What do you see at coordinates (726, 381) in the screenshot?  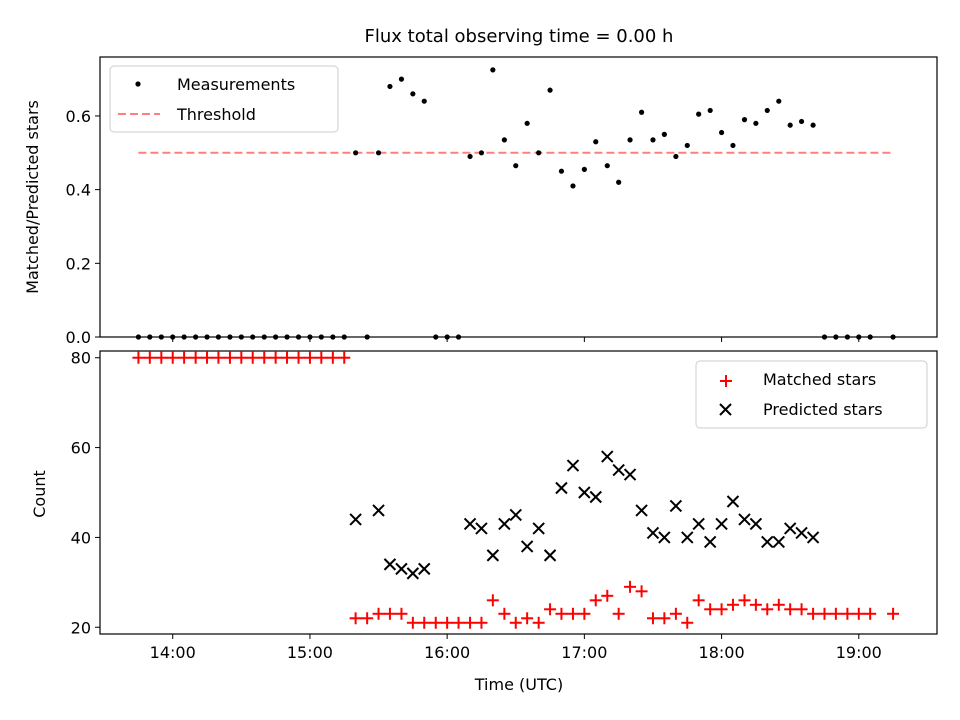 I see `legend-matched-marker` at bounding box center [726, 381].